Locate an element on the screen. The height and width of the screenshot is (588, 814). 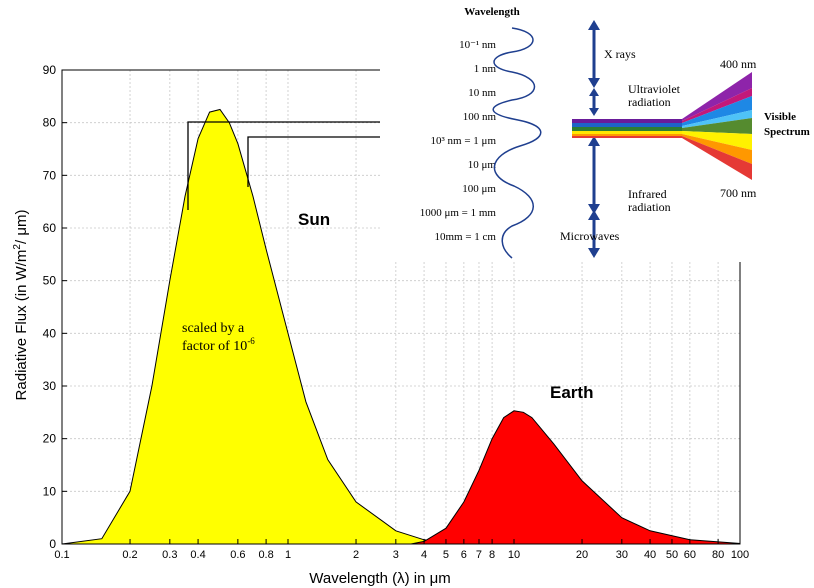
x-tick-label: 60 is located at coordinates (690, 555).